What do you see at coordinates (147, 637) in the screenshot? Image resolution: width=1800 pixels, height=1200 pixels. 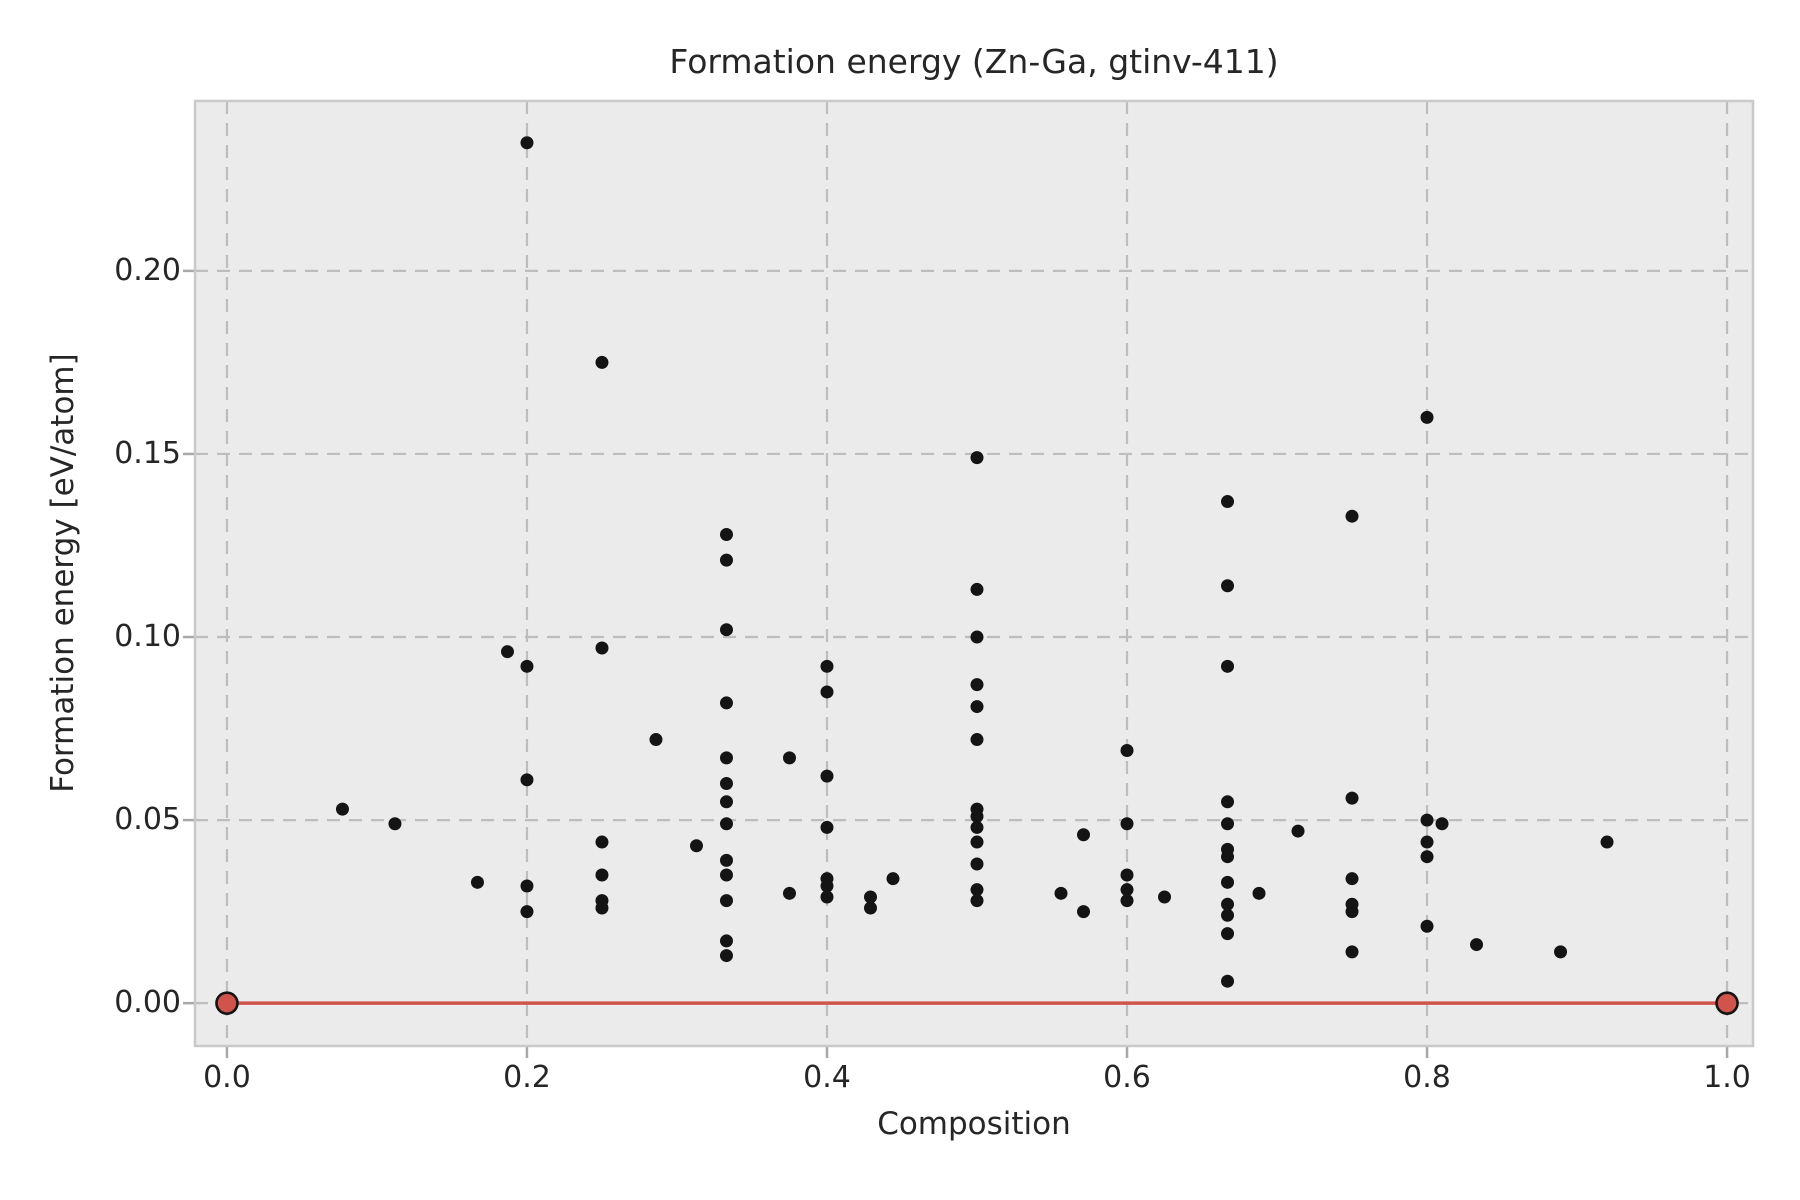 I see `y-tick-label: 0.10` at bounding box center [147, 637].